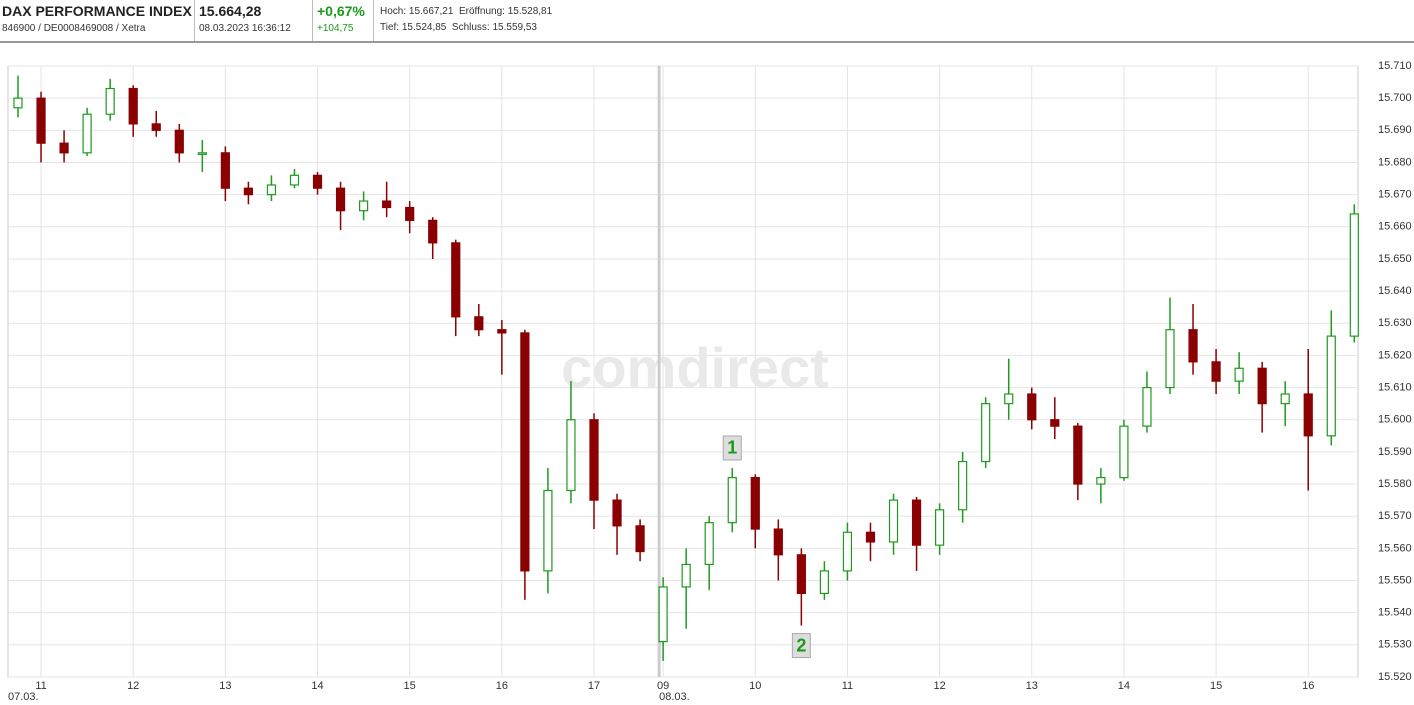 This screenshot has width=1414, height=705. Describe the element at coordinates (341, 18) in the screenshot. I see `change: +0,67% +104,75` at that location.